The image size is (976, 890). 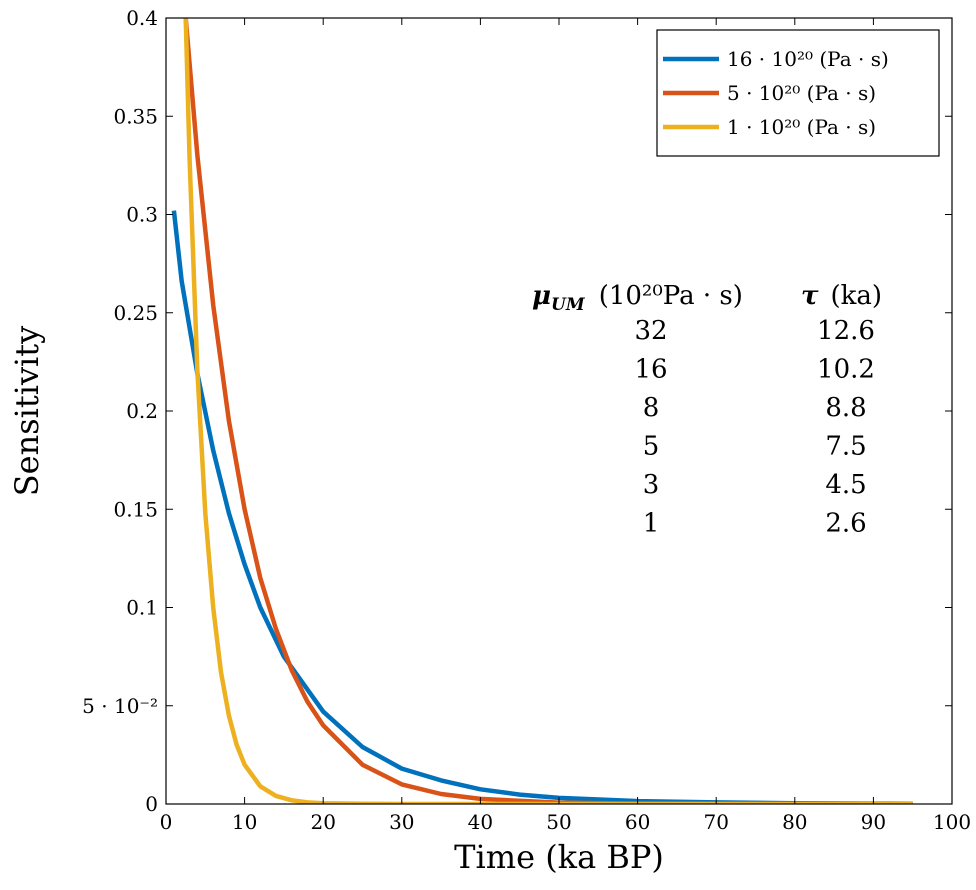 I want to click on table-cell-mu: 8, so click(x=651, y=408).